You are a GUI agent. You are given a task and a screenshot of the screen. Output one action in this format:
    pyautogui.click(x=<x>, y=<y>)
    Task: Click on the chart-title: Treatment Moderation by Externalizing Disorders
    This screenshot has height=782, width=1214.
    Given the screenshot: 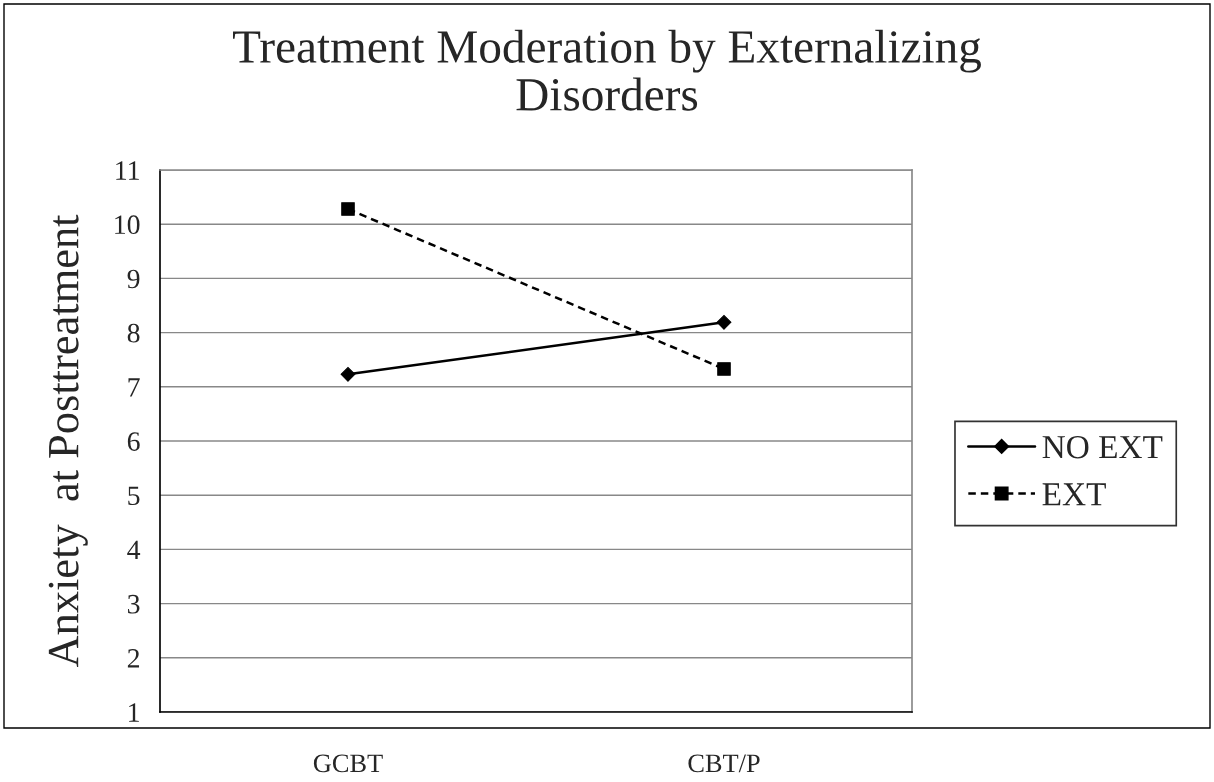 What is the action you would take?
    pyautogui.click(x=607, y=70)
    